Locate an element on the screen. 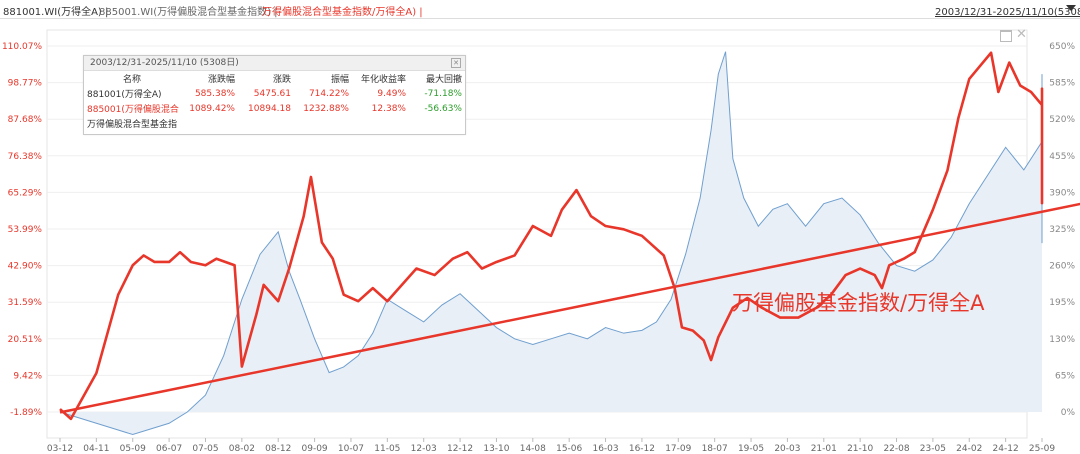  row-amplitude: 714.22% is located at coordinates (328, 93).